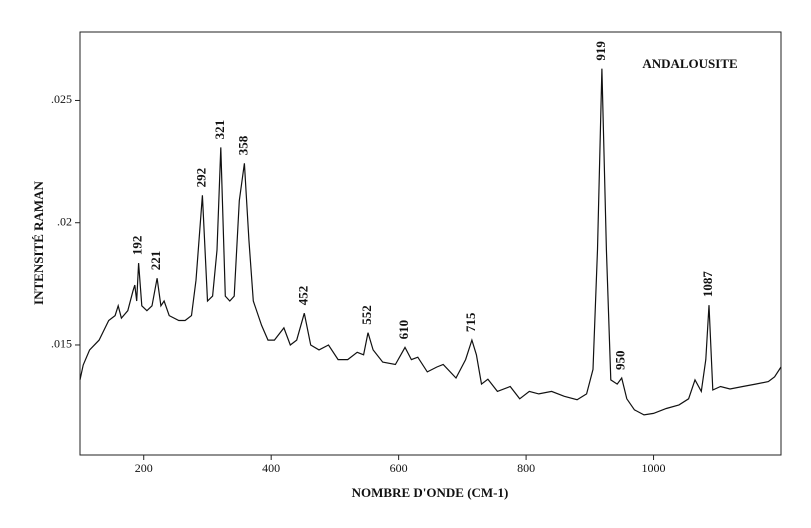 This screenshot has height=528, width=811. I want to click on peak-label: 1087, so click(707, 284).